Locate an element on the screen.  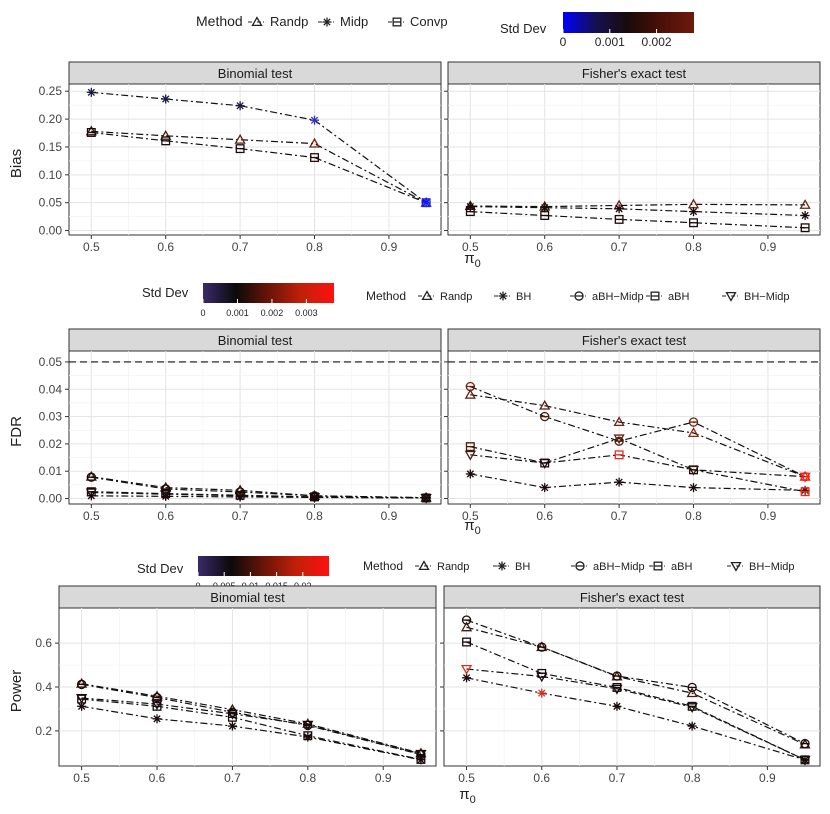
panel-1: Fisher's exact test 0.5 0.6 0.7 0.8 0.9 is located at coordinates (632, 157).